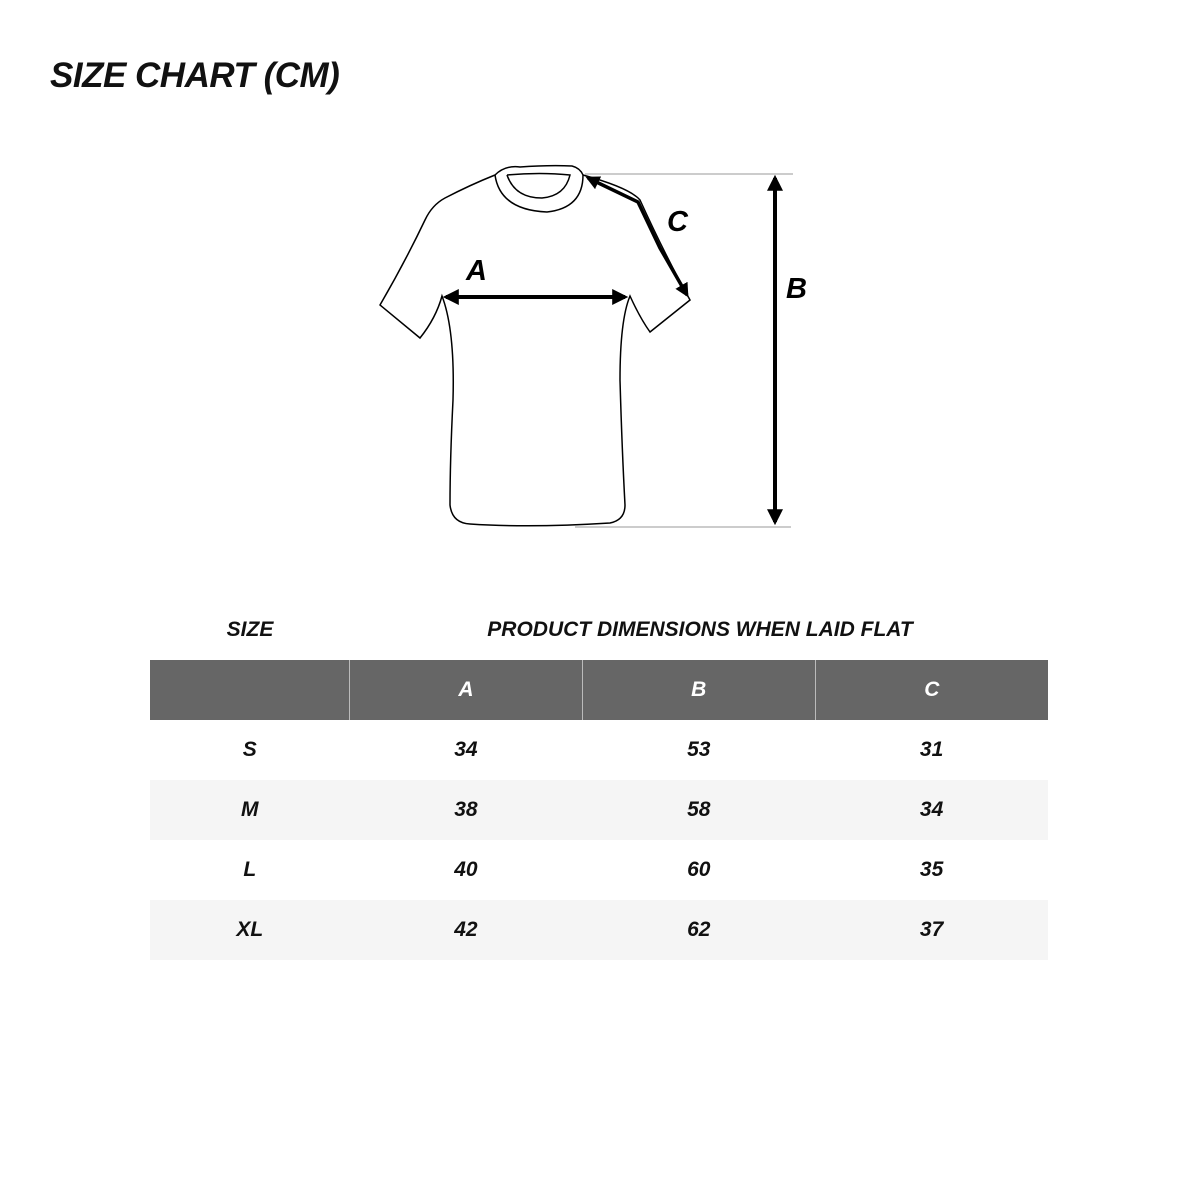 This screenshot has width=1200, height=1200. What do you see at coordinates (698, 690) in the screenshot?
I see `header-b: B` at bounding box center [698, 690].